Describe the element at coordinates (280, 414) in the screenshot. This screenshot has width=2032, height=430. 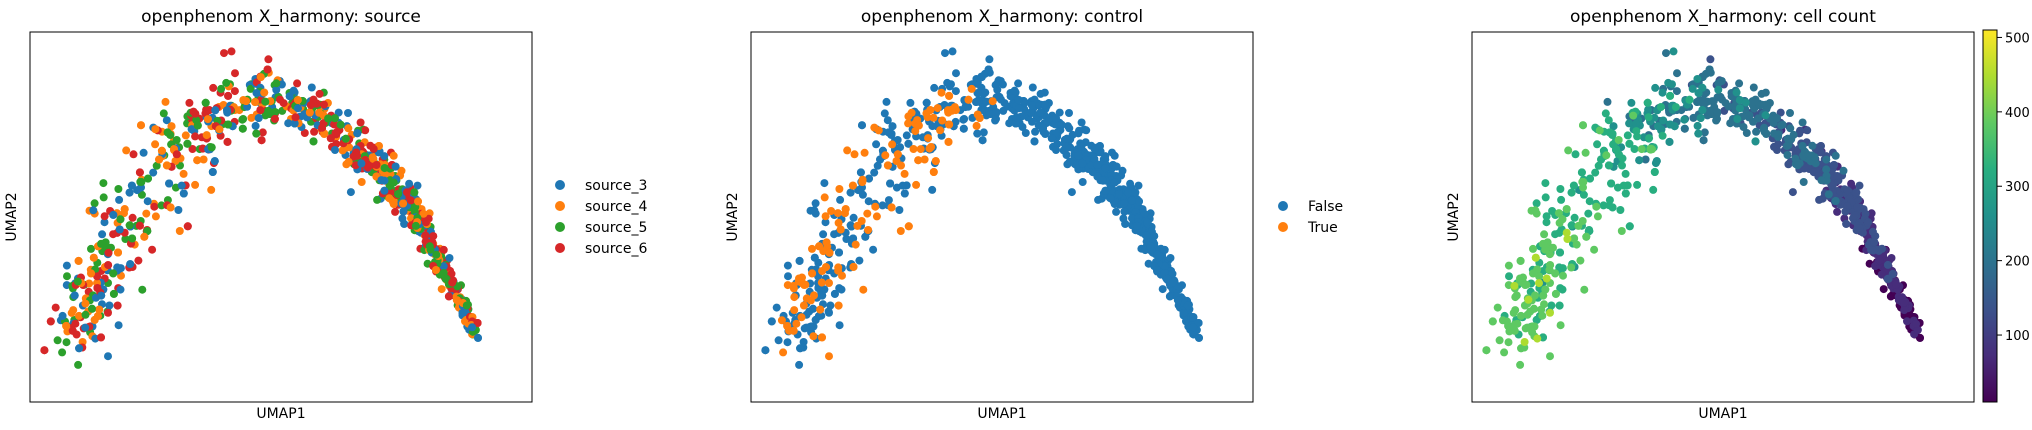
I see `panel-source-xlabel: UMAP1` at that location.